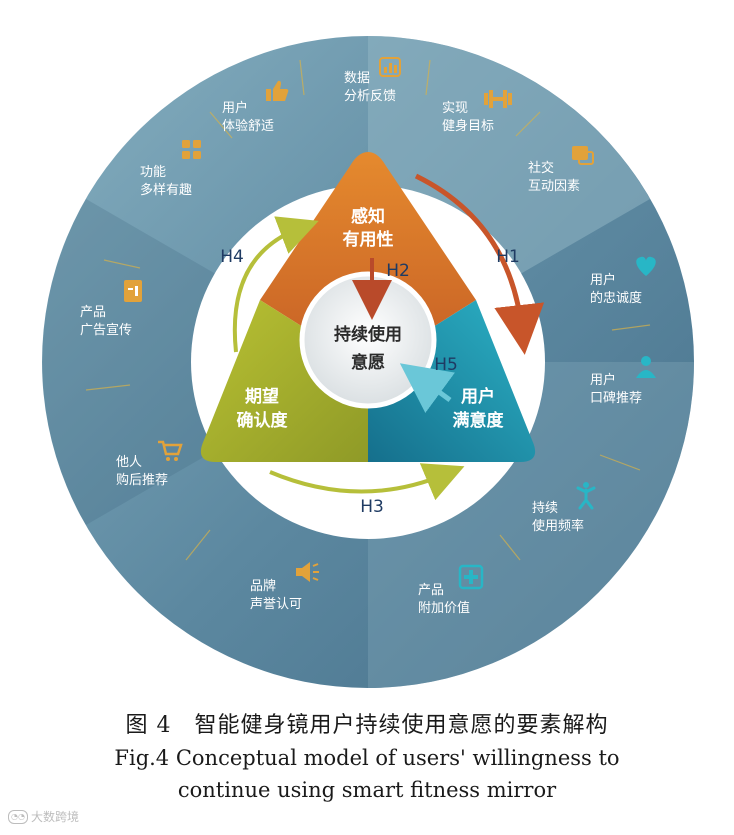 This screenshot has width=734, height=835. Describe the element at coordinates (357, 78) in the screenshot. I see `ring-item-data-line1: 数据` at that location.